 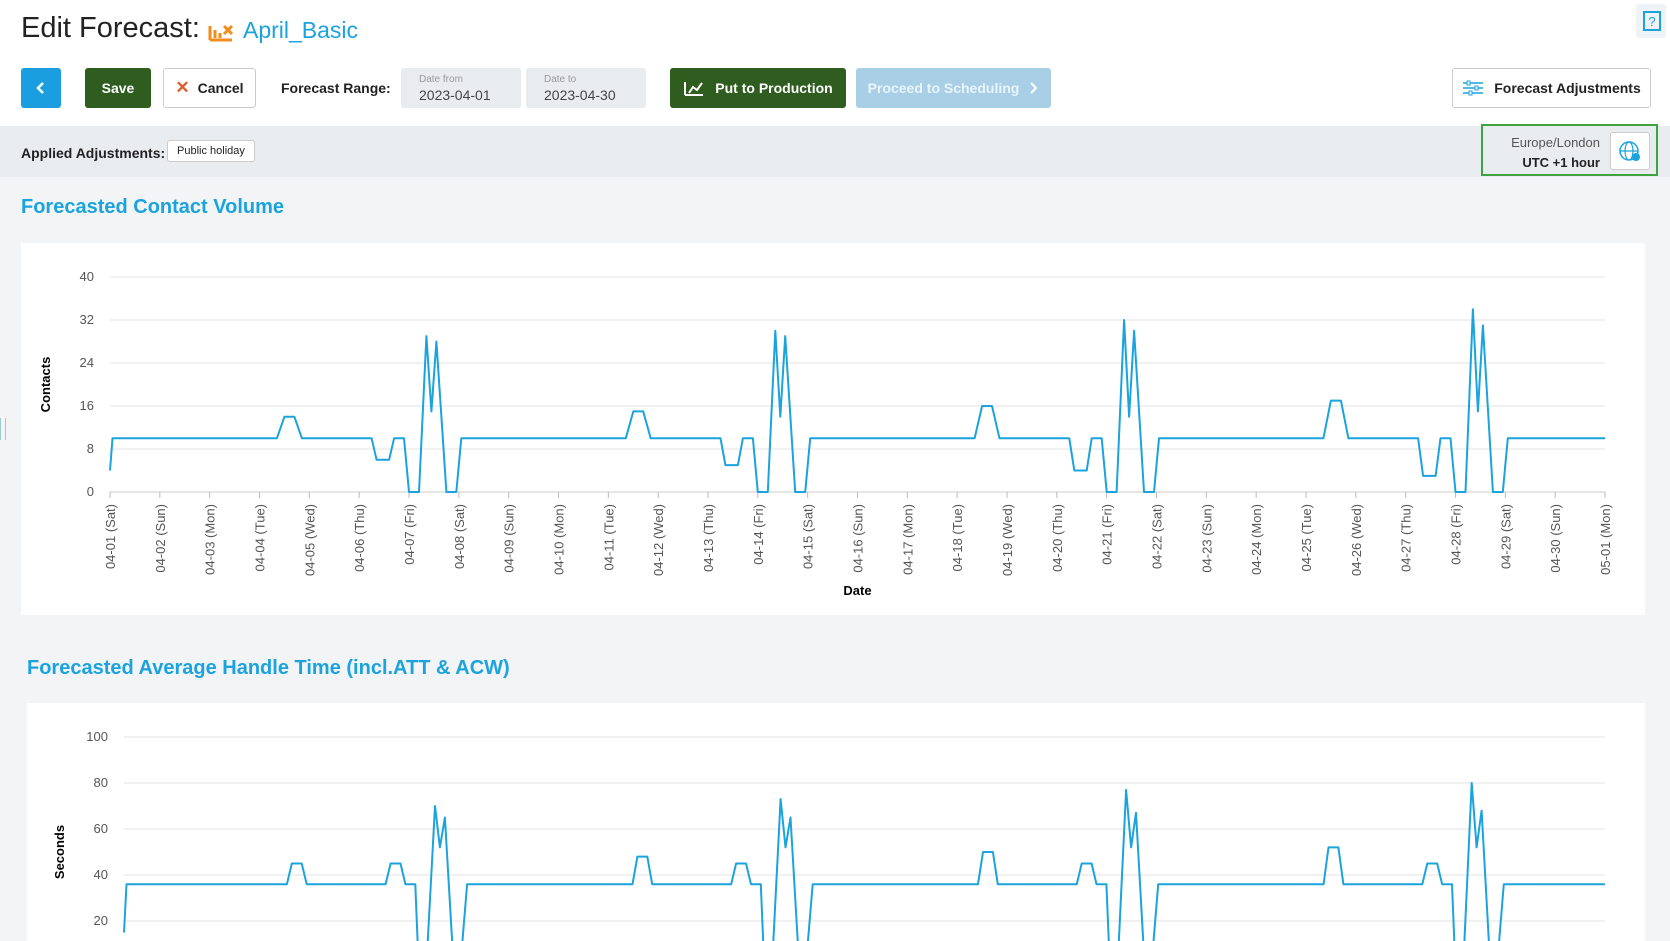 What do you see at coordinates (309, 540) in the screenshot?
I see `x-tick-label: 04-05 (Wed)` at bounding box center [309, 540].